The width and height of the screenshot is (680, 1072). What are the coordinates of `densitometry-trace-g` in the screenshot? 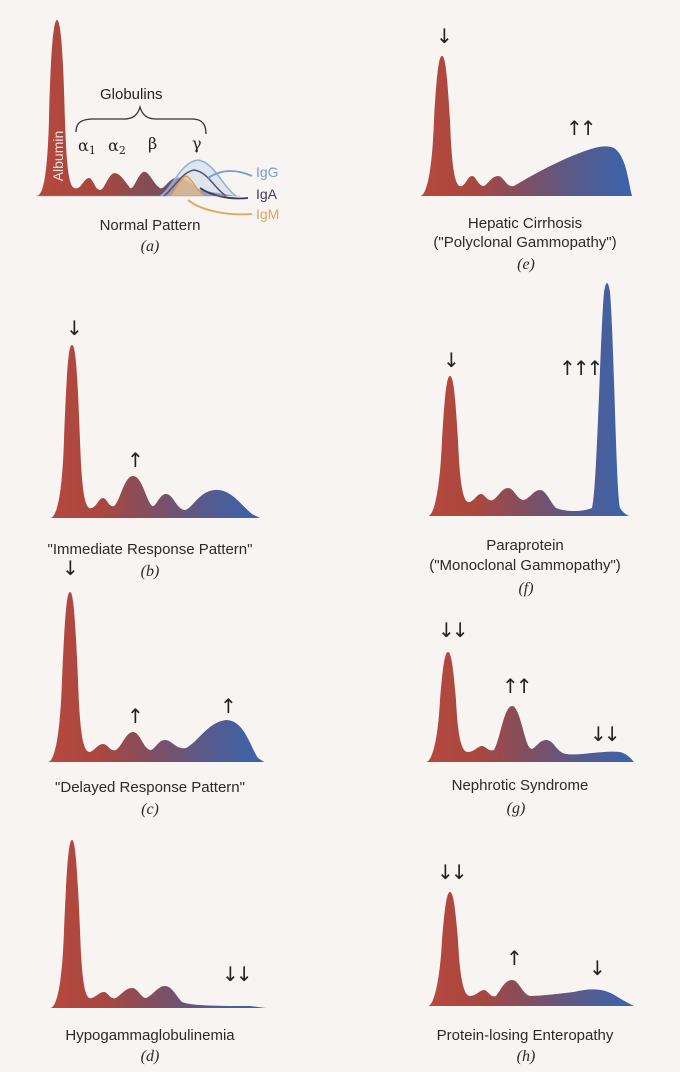 It's located at (530, 707).